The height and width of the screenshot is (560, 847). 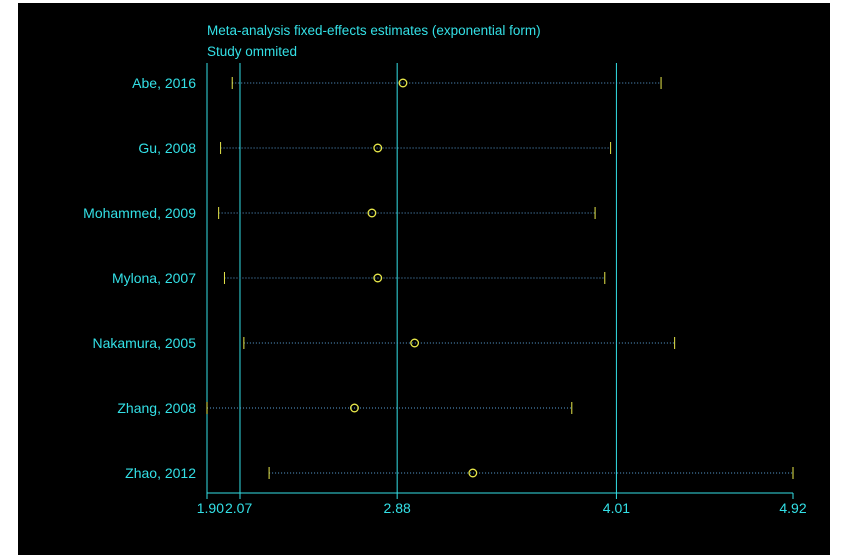 What do you see at coordinates (167, 148) in the screenshot?
I see `study-label-1: Gu, 2008` at bounding box center [167, 148].